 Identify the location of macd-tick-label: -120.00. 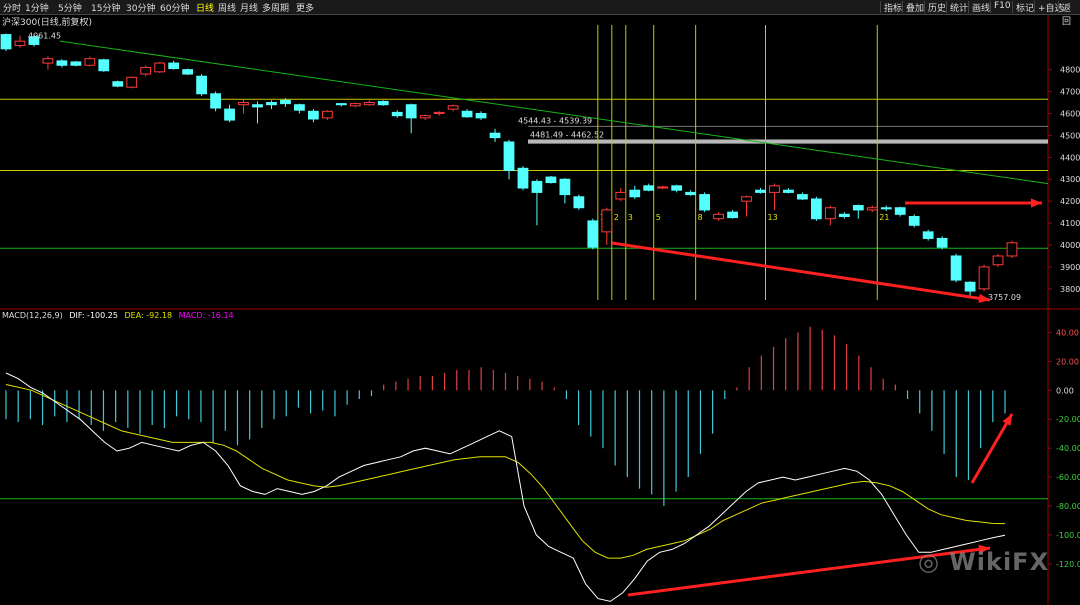
(1068, 564).